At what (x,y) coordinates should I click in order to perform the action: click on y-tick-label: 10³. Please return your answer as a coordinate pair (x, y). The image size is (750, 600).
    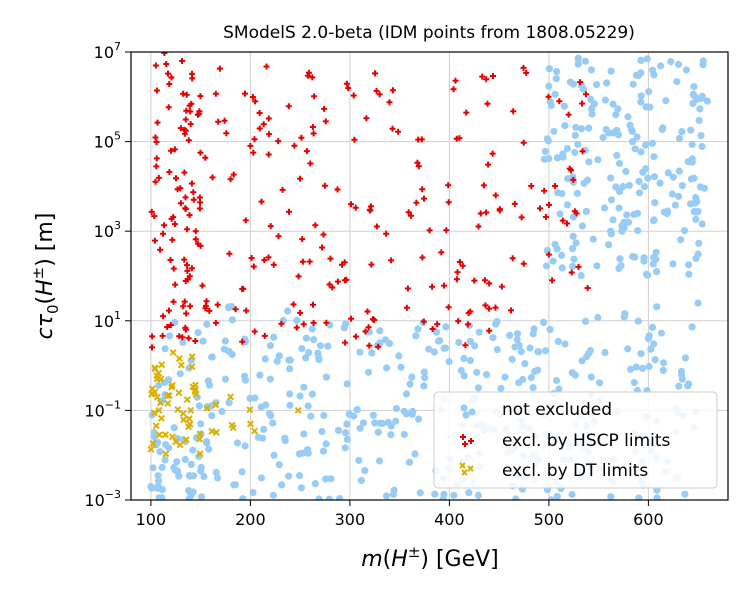
    Looking at the image, I should click on (107, 230).